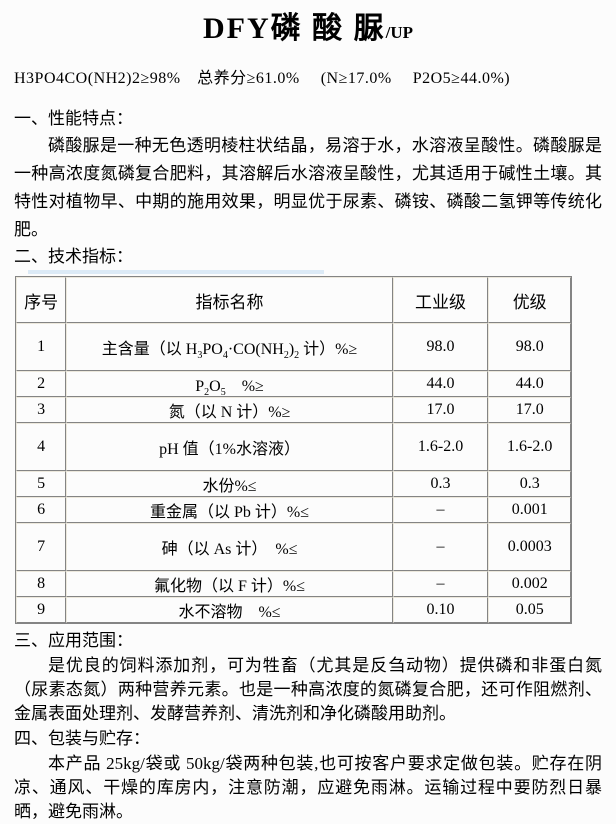  I want to click on table-header-row: 序号 指标名称 工业级 优级, so click(293, 300).